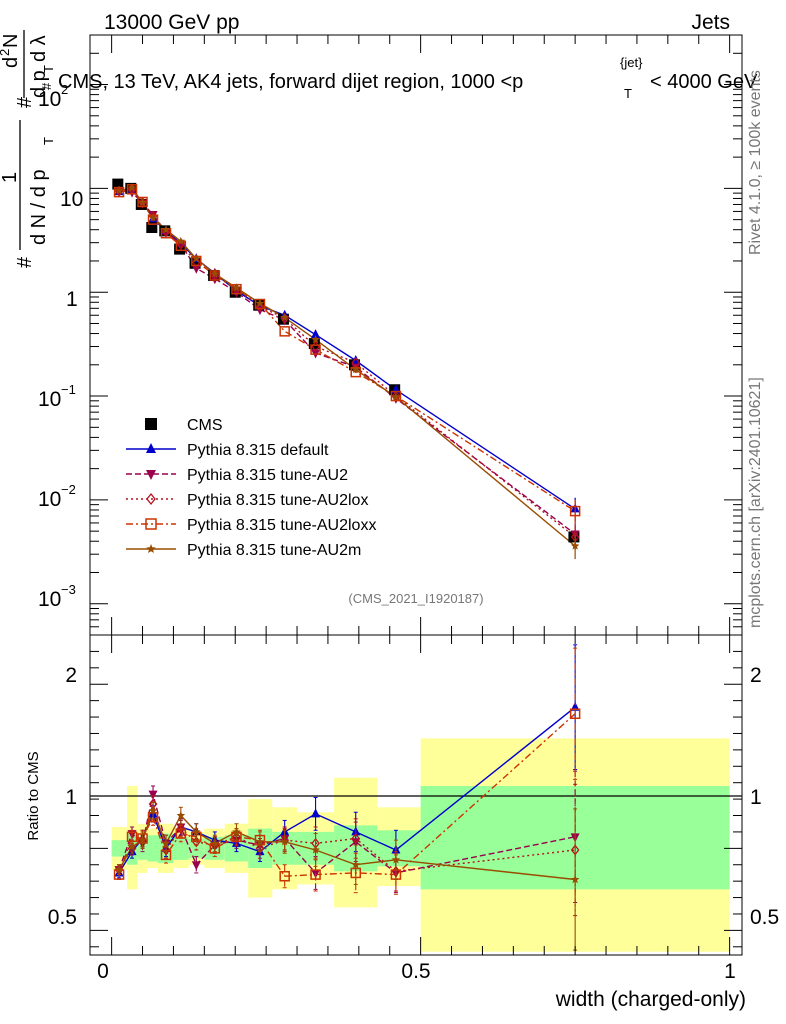 This screenshot has width=786, height=1024. I want to click on top-point-pythia-8-315-tune-au2, so click(196, 269).